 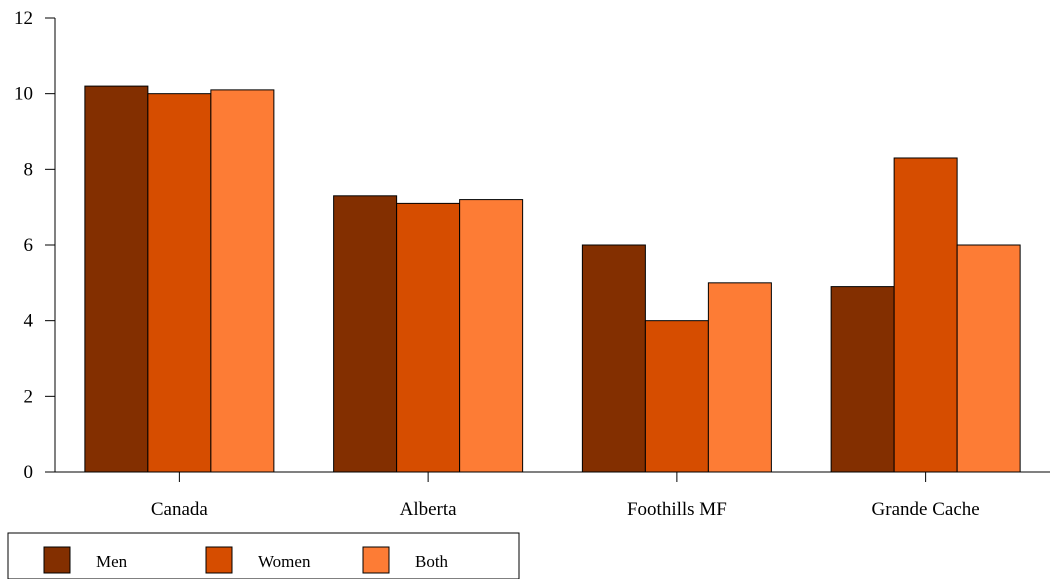 I want to click on bar-both-canada, so click(x=242, y=281).